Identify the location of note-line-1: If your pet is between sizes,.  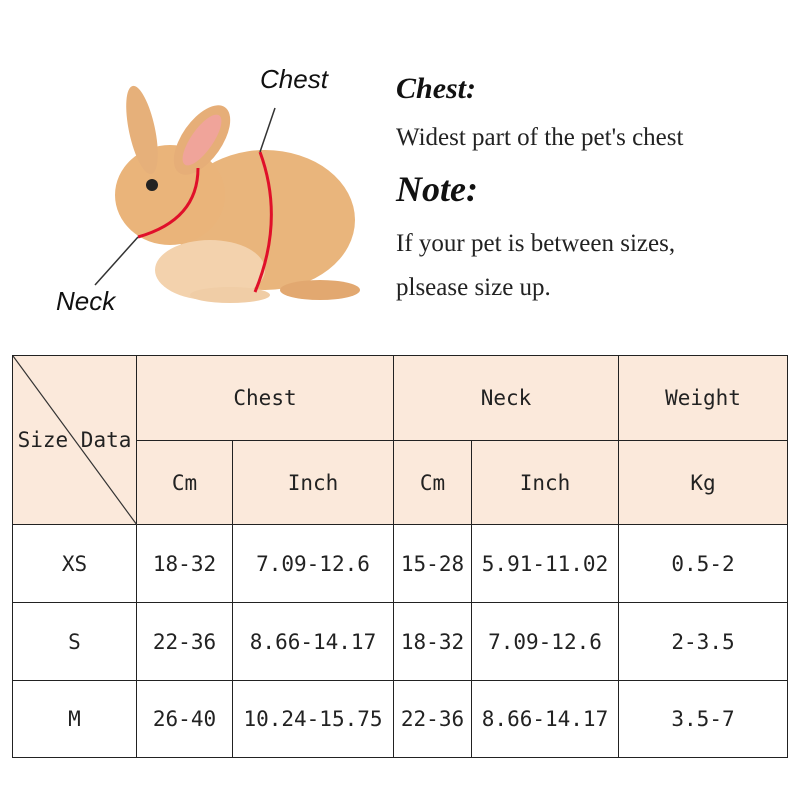
(536, 243).